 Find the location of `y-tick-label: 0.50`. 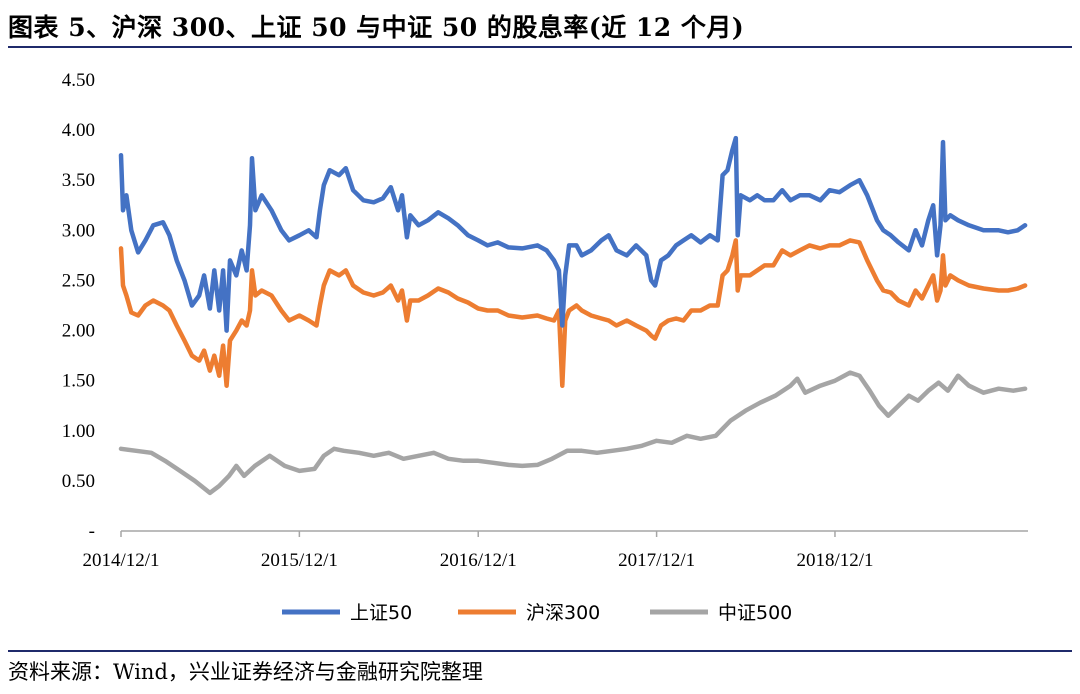

y-tick-label: 0.50 is located at coordinates (78, 481).